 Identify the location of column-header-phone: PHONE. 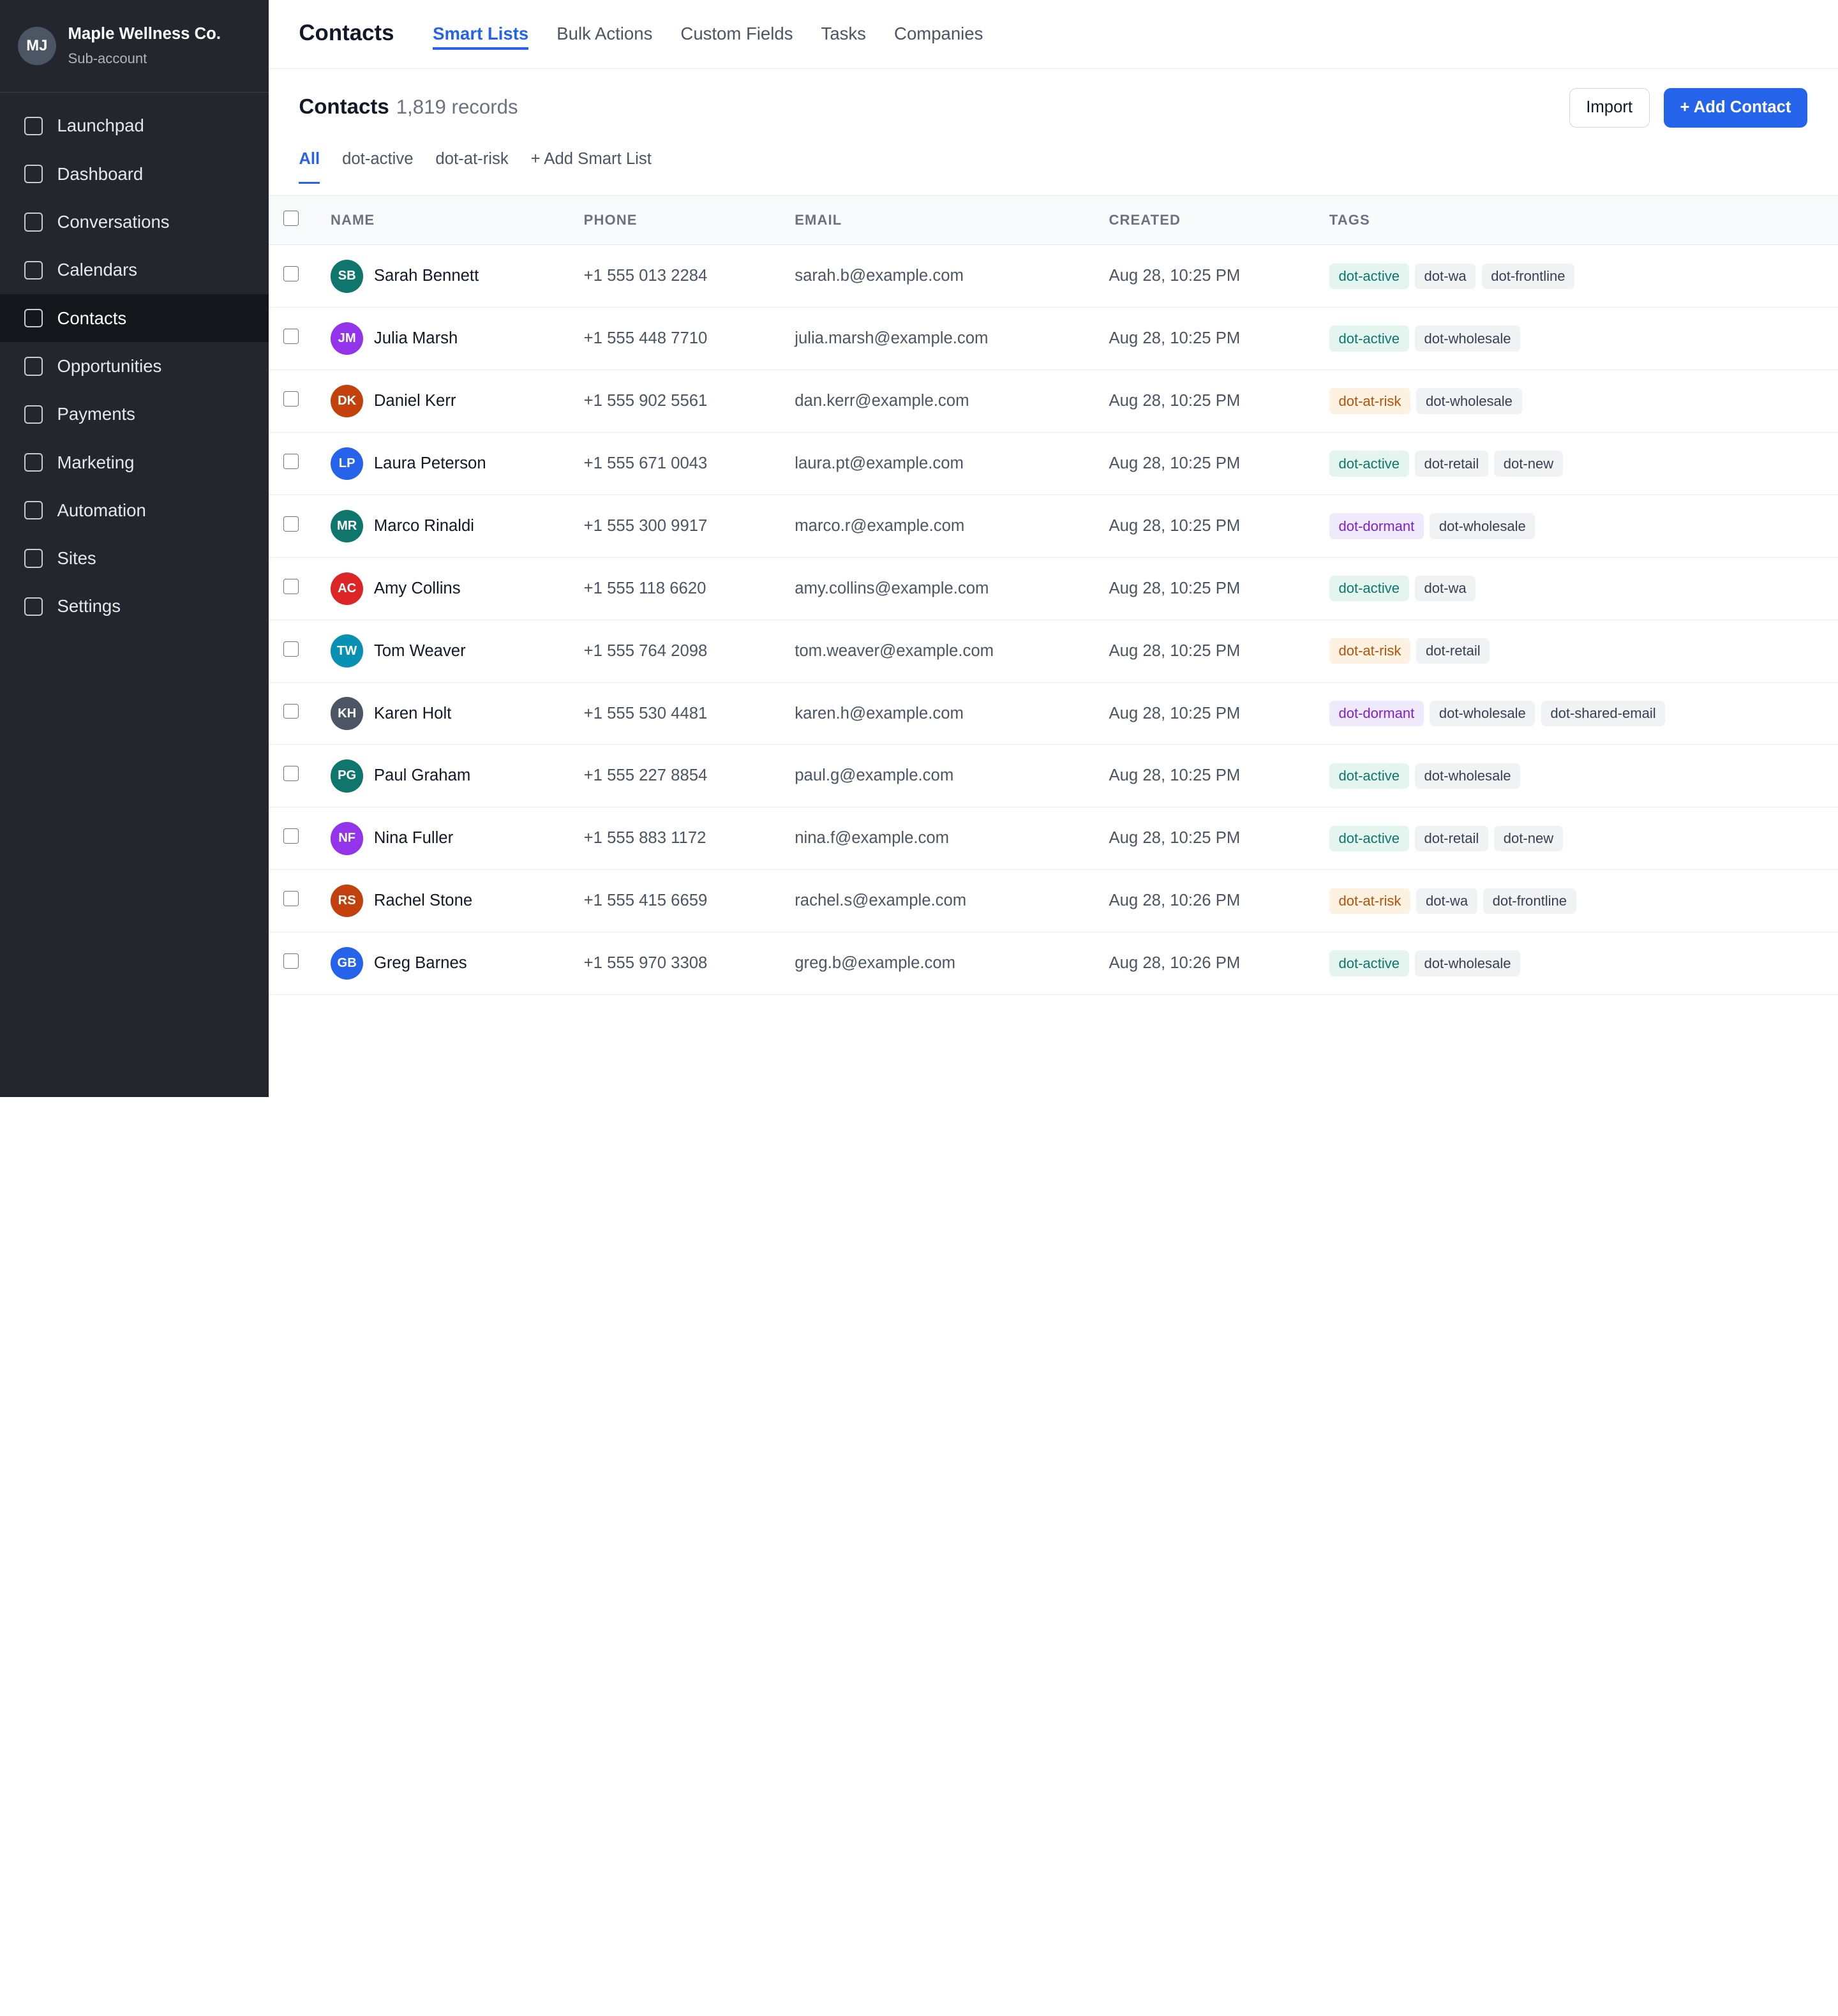
(610, 220).